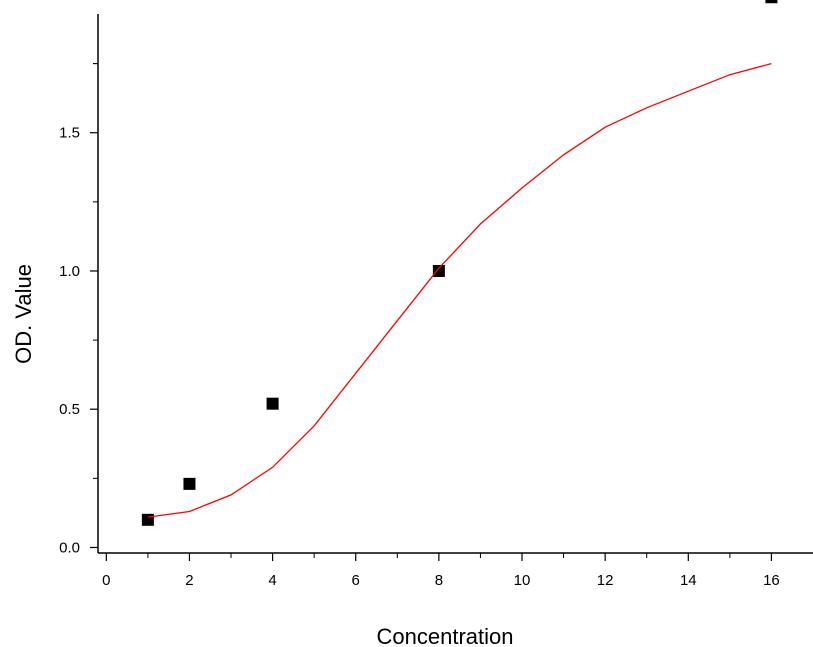 The width and height of the screenshot is (813, 647). Describe the element at coordinates (69, 547) in the screenshot. I see `y-tick-label: 0.0` at that location.